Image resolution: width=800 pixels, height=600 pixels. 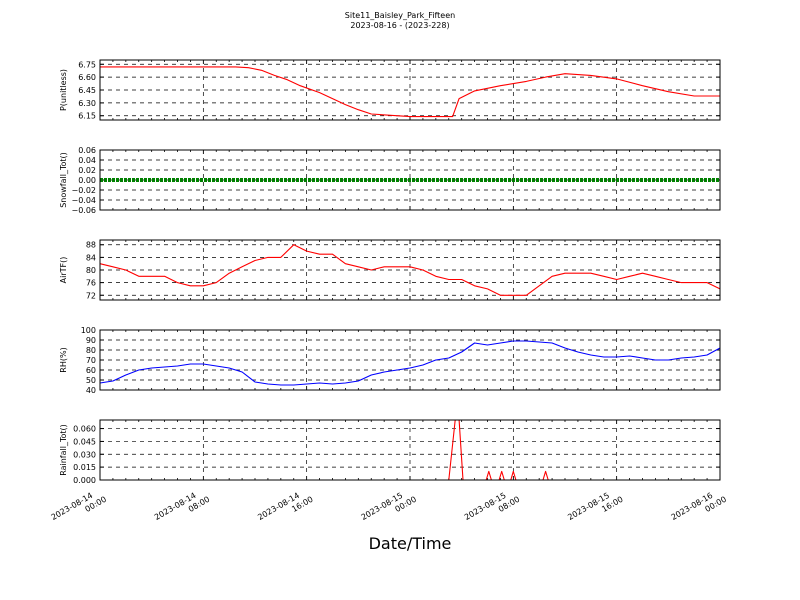 I want to click on y-tick-label: 70, so click(x=91, y=360).